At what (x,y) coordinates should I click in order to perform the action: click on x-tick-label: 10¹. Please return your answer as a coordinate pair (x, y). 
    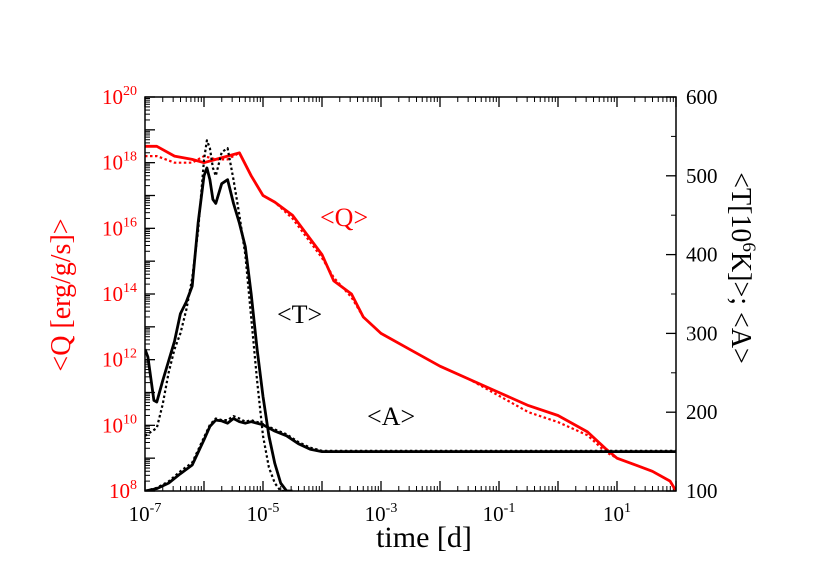
    Looking at the image, I should click on (617, 513).